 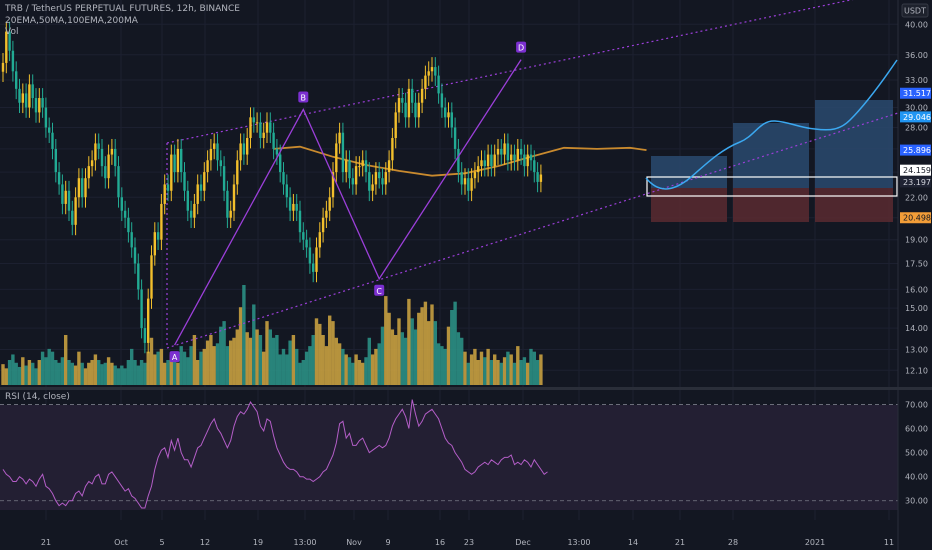 I want to click on pane-separator, so click(x=466, y=388).